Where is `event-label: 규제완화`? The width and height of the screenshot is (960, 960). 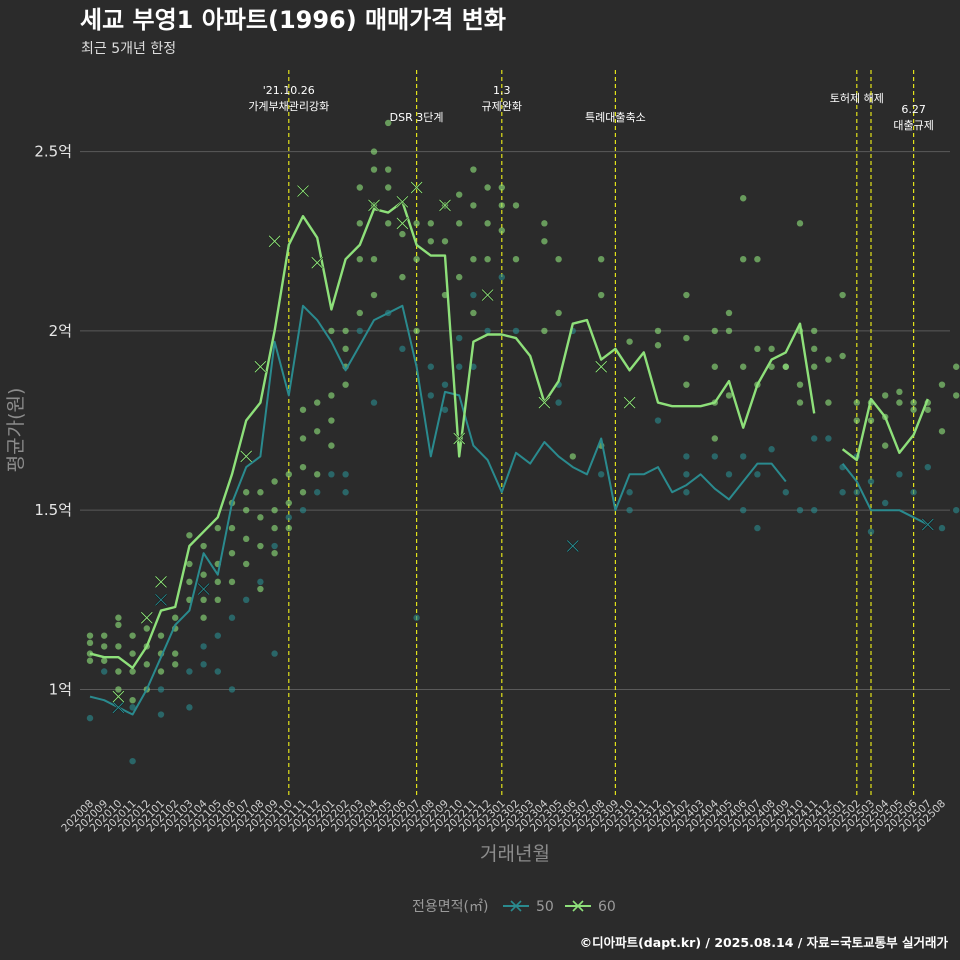
event-label: 규제완화 is located at coordinates (502, 106).